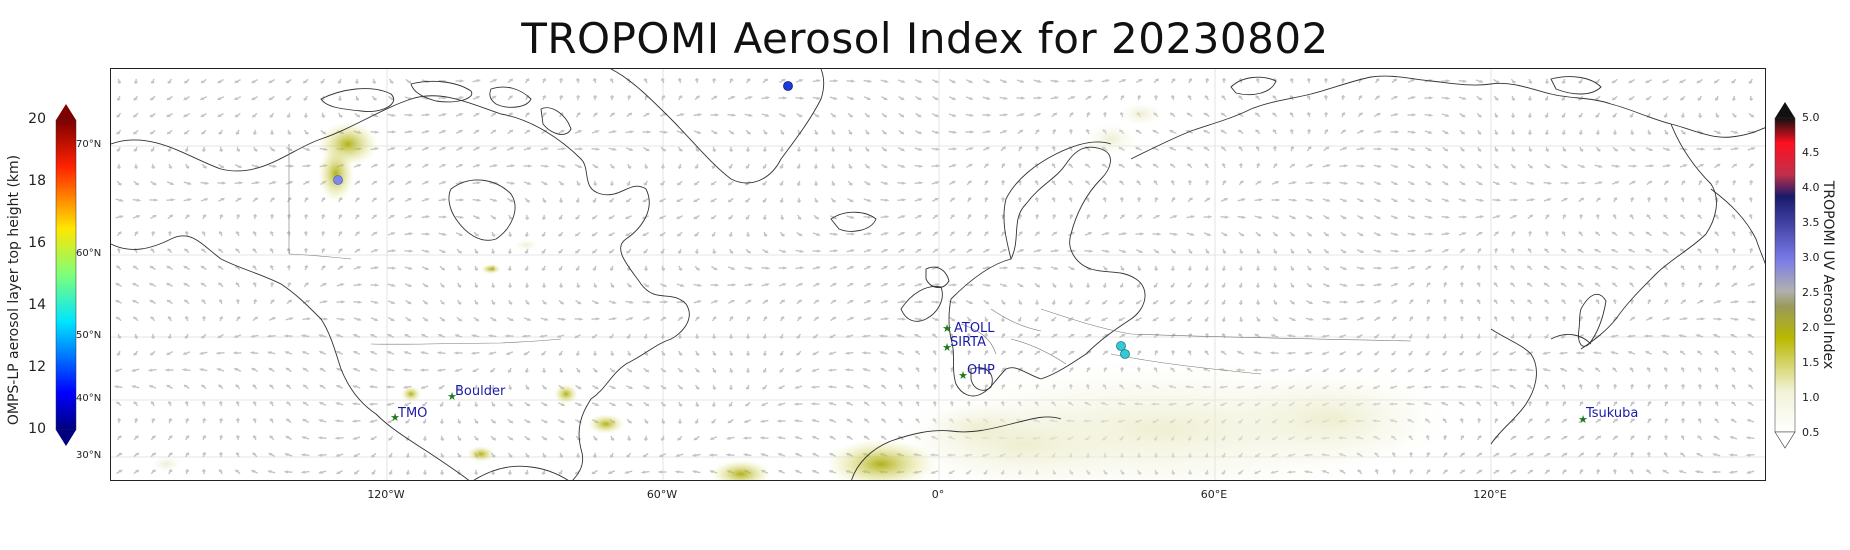 The image size is (1850, 550). Describe the element at coordinates (37, 305) in the screenshot. I see `omps-tick: 14` at that location.